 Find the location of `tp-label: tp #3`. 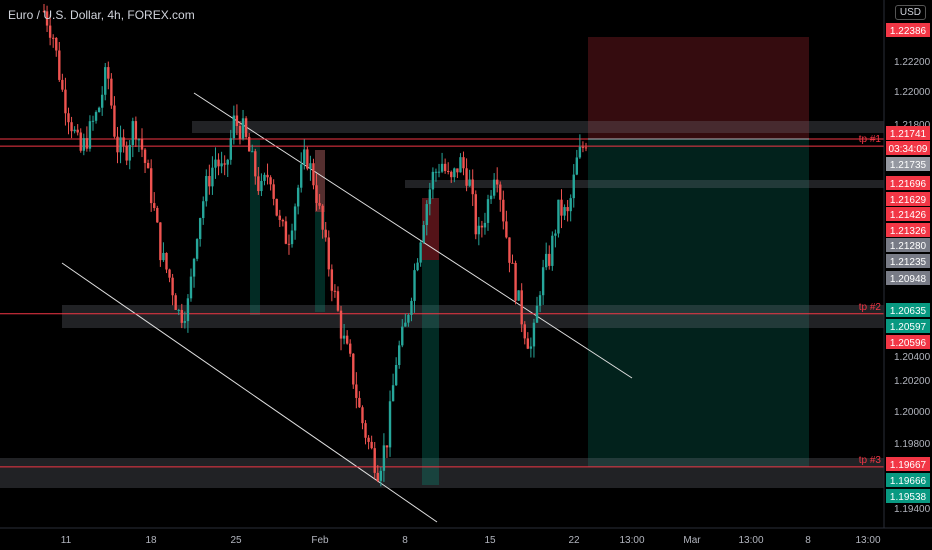

tp-label: tp #3 is located at coordinates (870, 460).